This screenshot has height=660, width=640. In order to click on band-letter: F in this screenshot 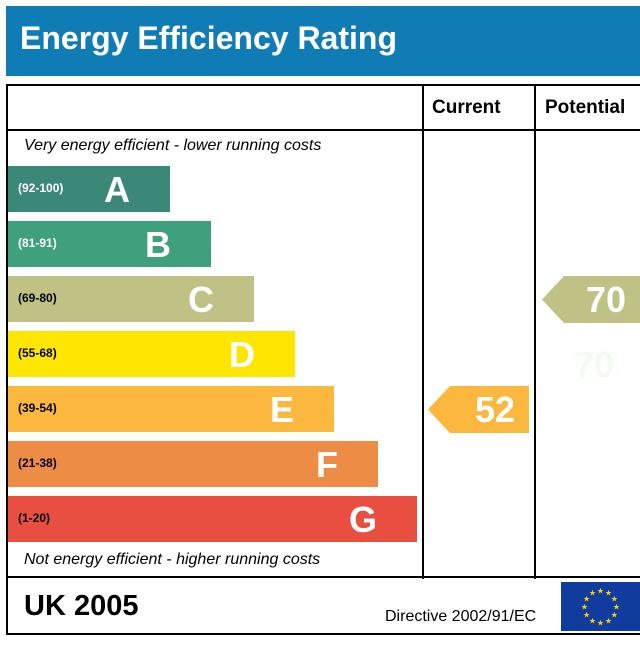, I will do `click(327, 464)`.